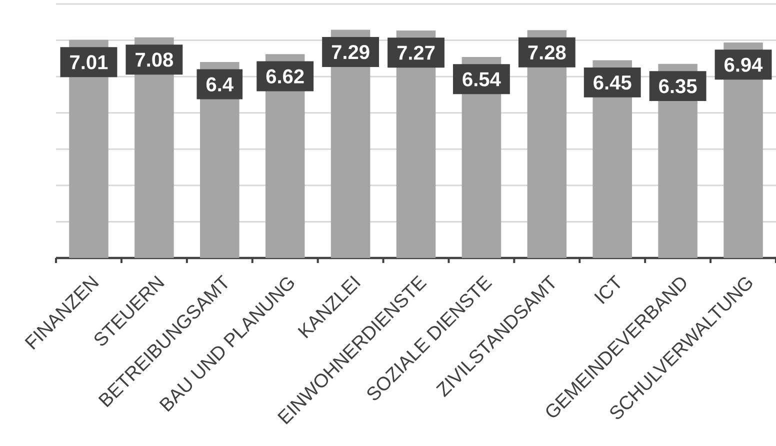 The height and width of the screenshot is (446, 776). Describe the element at coordinates (89, 62) in the screenshot. I see `data-label: 7.01` at that location.